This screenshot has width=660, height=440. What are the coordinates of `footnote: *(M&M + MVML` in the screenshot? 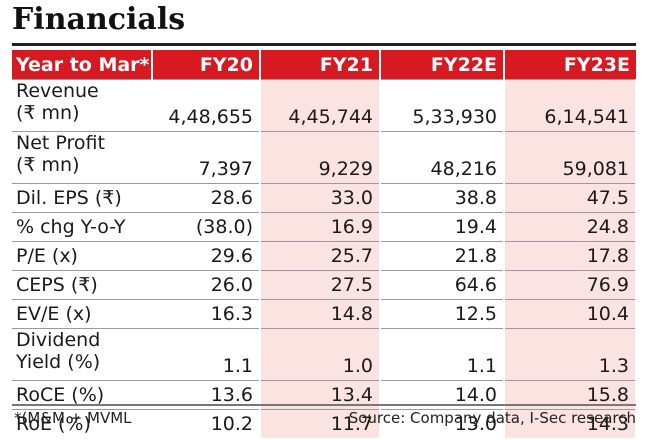 It's located at (73, 418).